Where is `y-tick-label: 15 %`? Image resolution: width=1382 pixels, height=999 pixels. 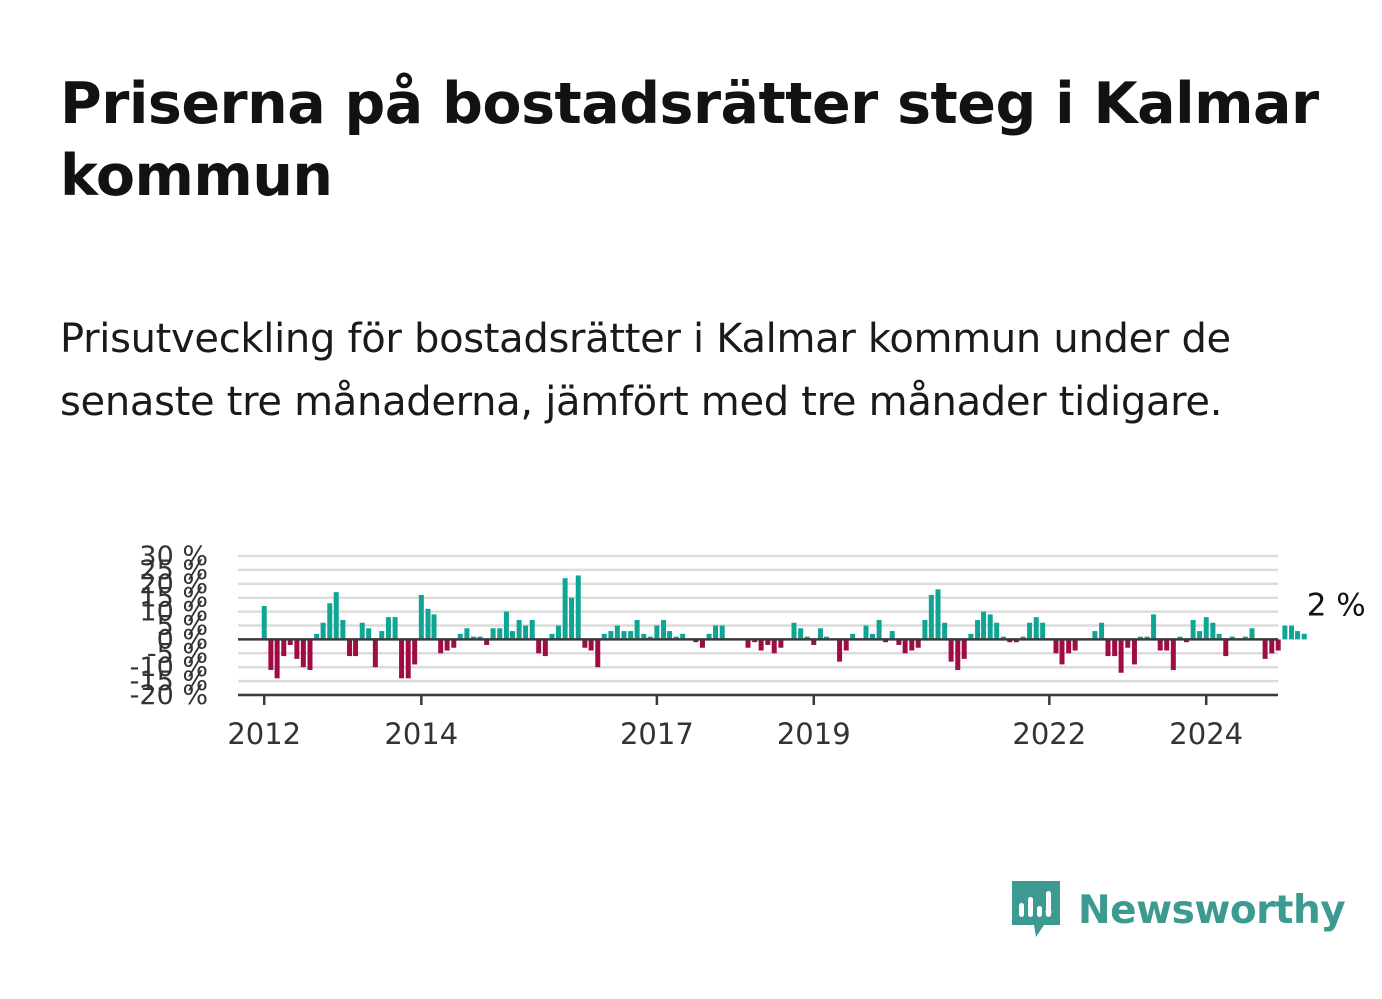 y-tick-label: 15 % is located at coordinates (173, 598).